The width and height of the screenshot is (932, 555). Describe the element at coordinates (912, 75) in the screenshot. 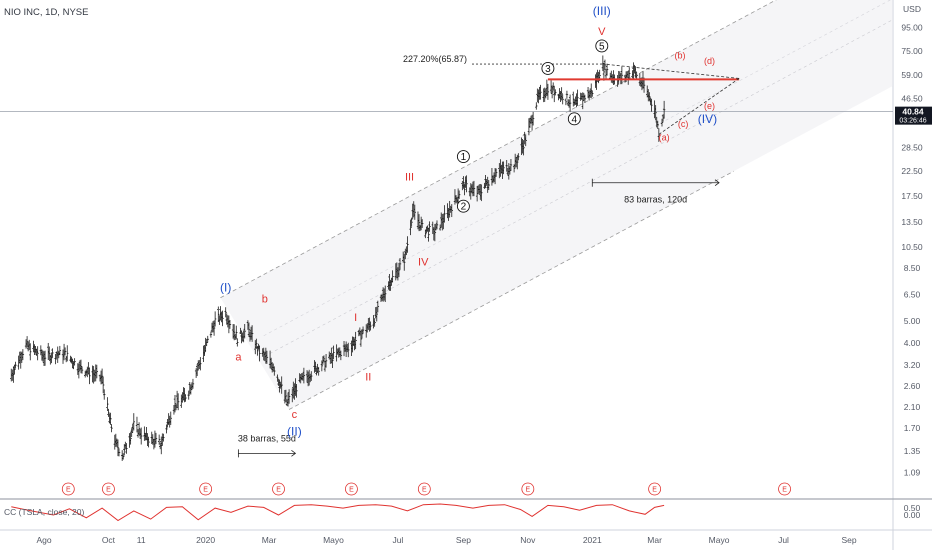

I see `price-axis-label: 59.00` at that location.